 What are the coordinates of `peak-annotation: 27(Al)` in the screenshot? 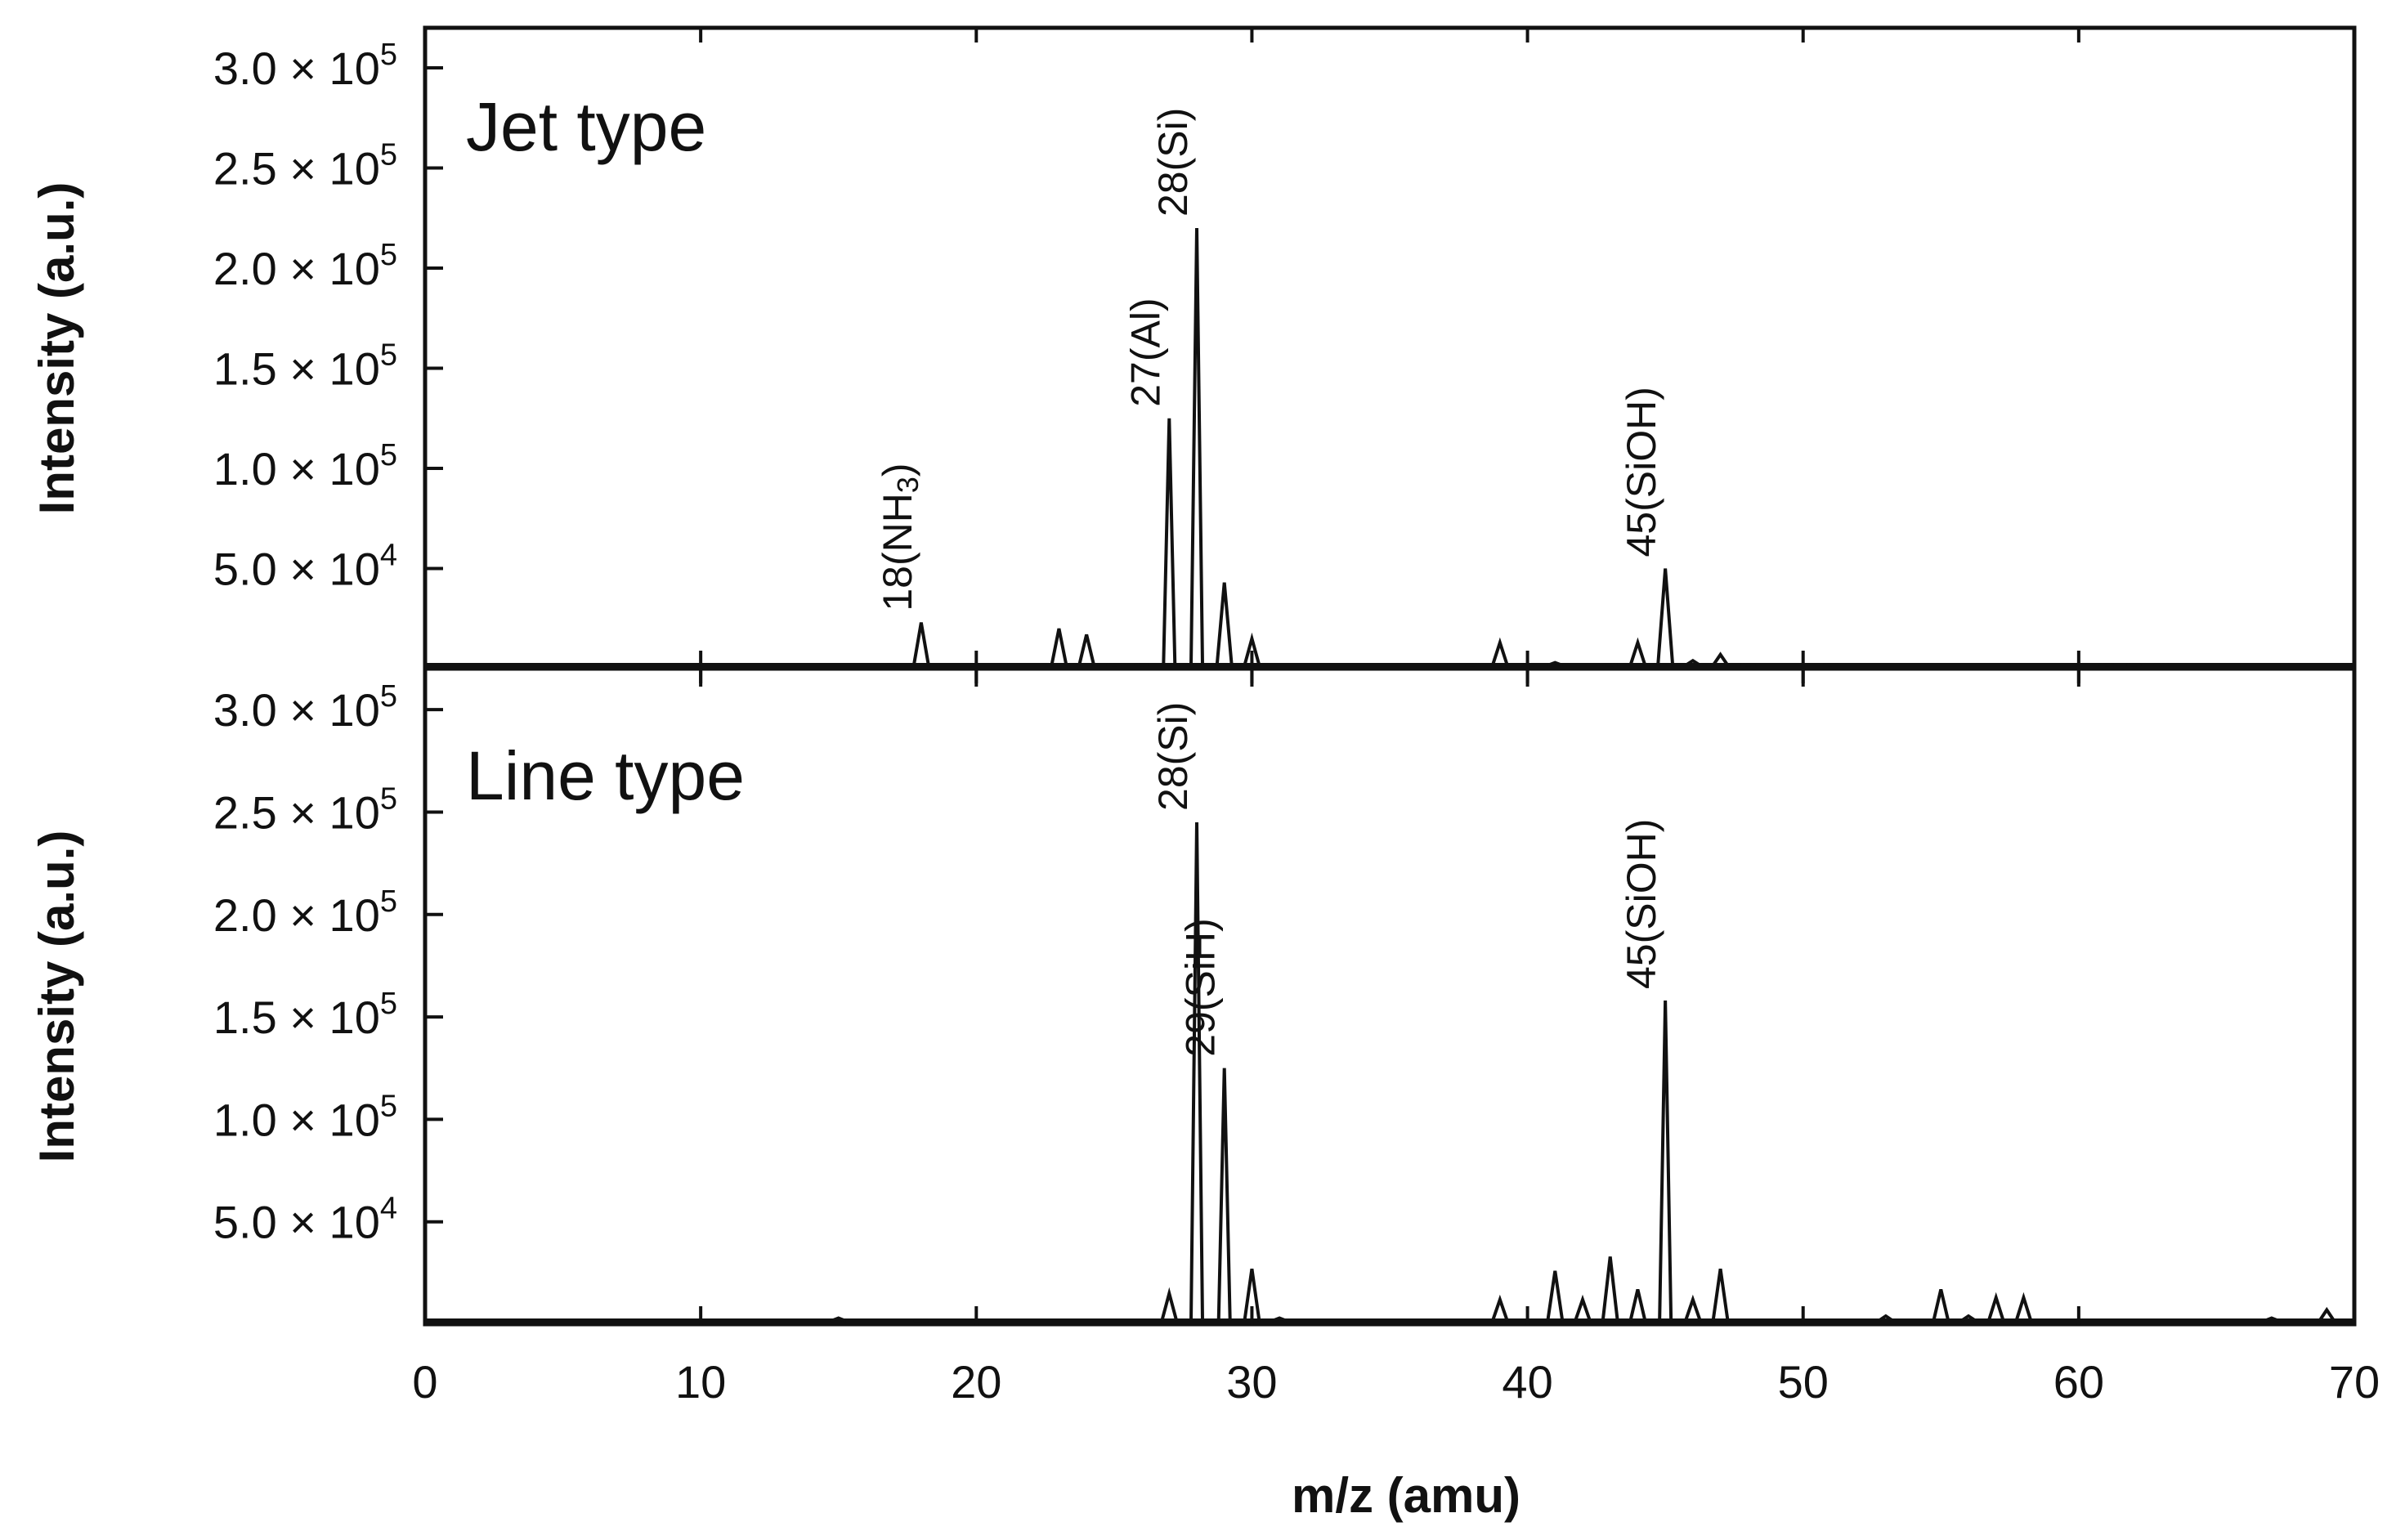 It's located at (1145, 352).